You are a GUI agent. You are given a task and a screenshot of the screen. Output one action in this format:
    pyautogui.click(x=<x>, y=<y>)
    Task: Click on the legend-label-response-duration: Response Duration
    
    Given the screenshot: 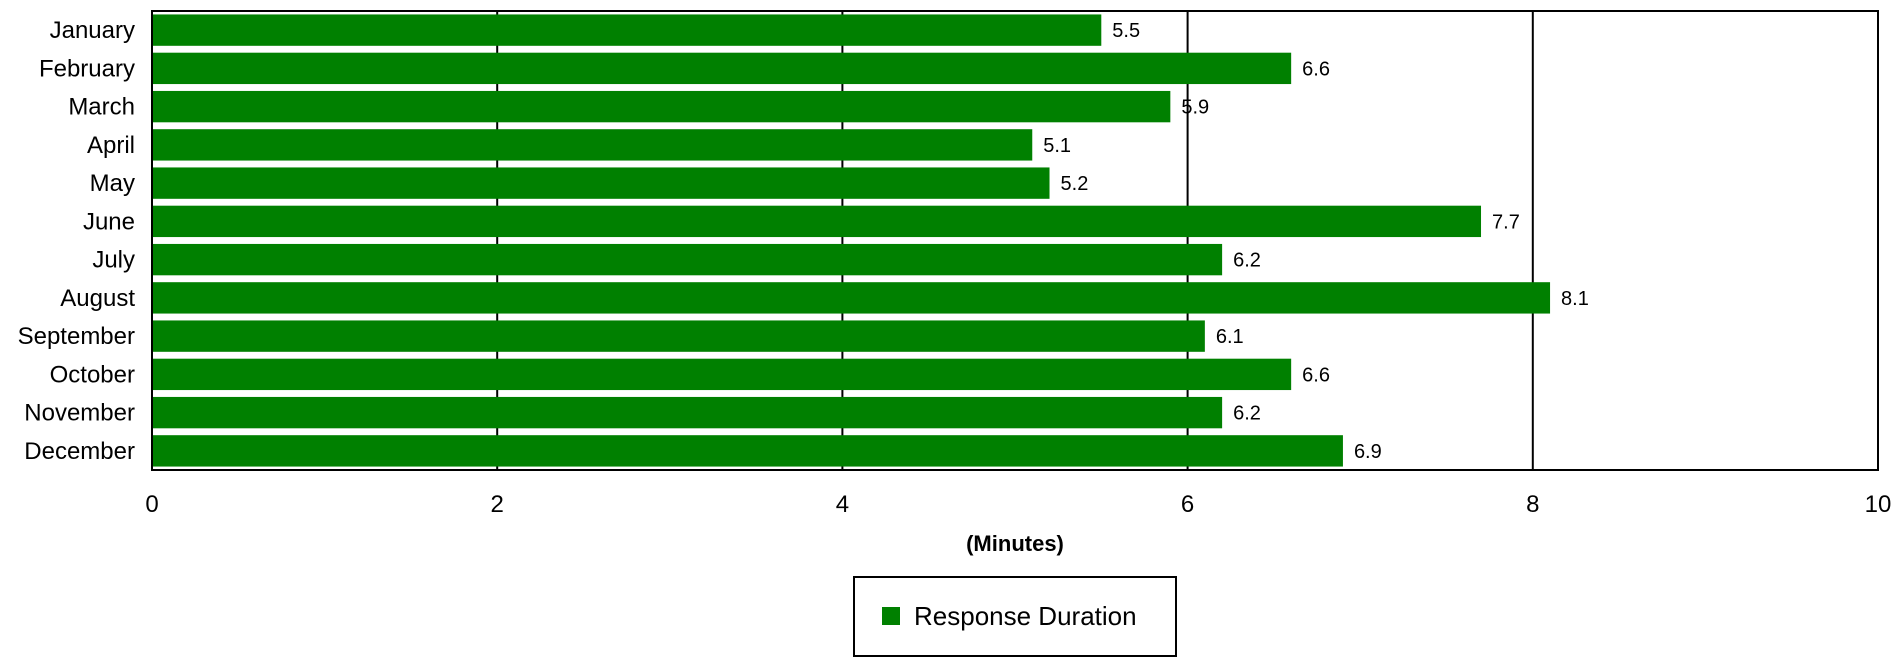 What is the action you would take?
    pyautogui.click(x=1025, y=616)
    